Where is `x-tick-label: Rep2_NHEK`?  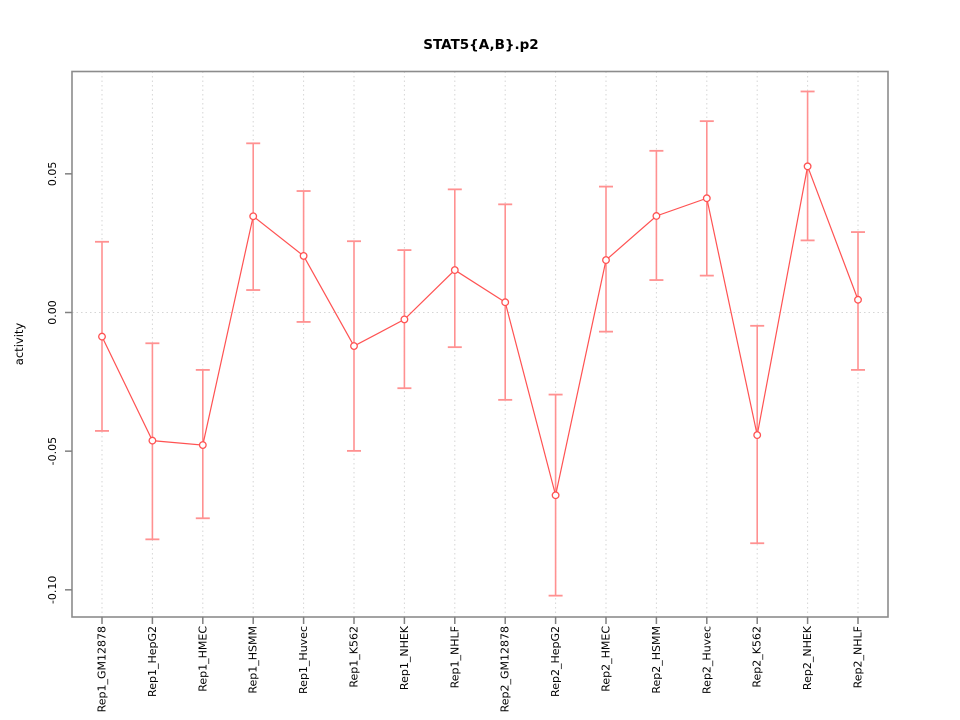
x-tick-label: Rep2_NHEK is located at coordinates (807, 657).